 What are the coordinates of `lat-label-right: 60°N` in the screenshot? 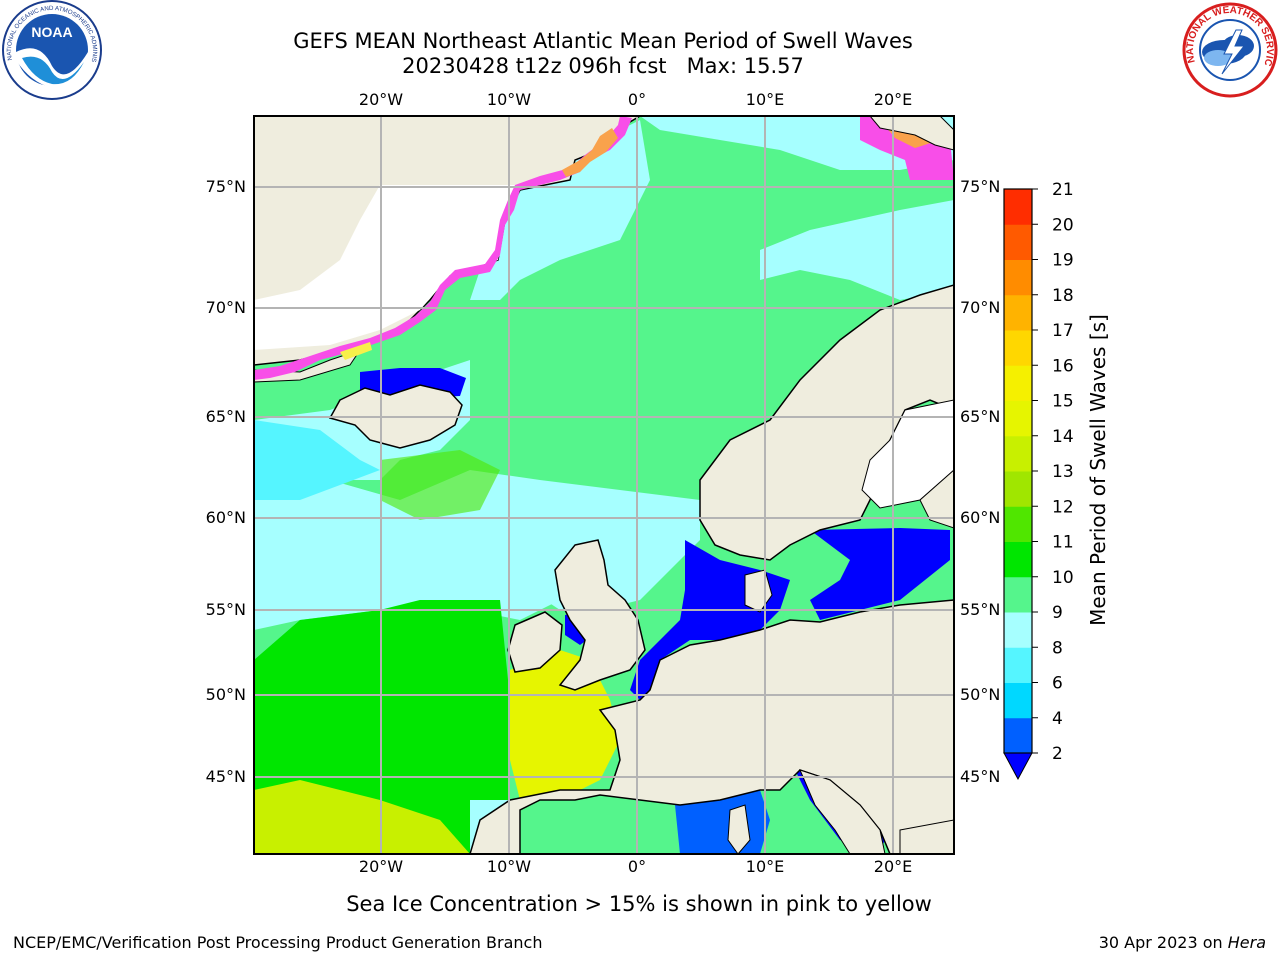 It's located at (980, 517).